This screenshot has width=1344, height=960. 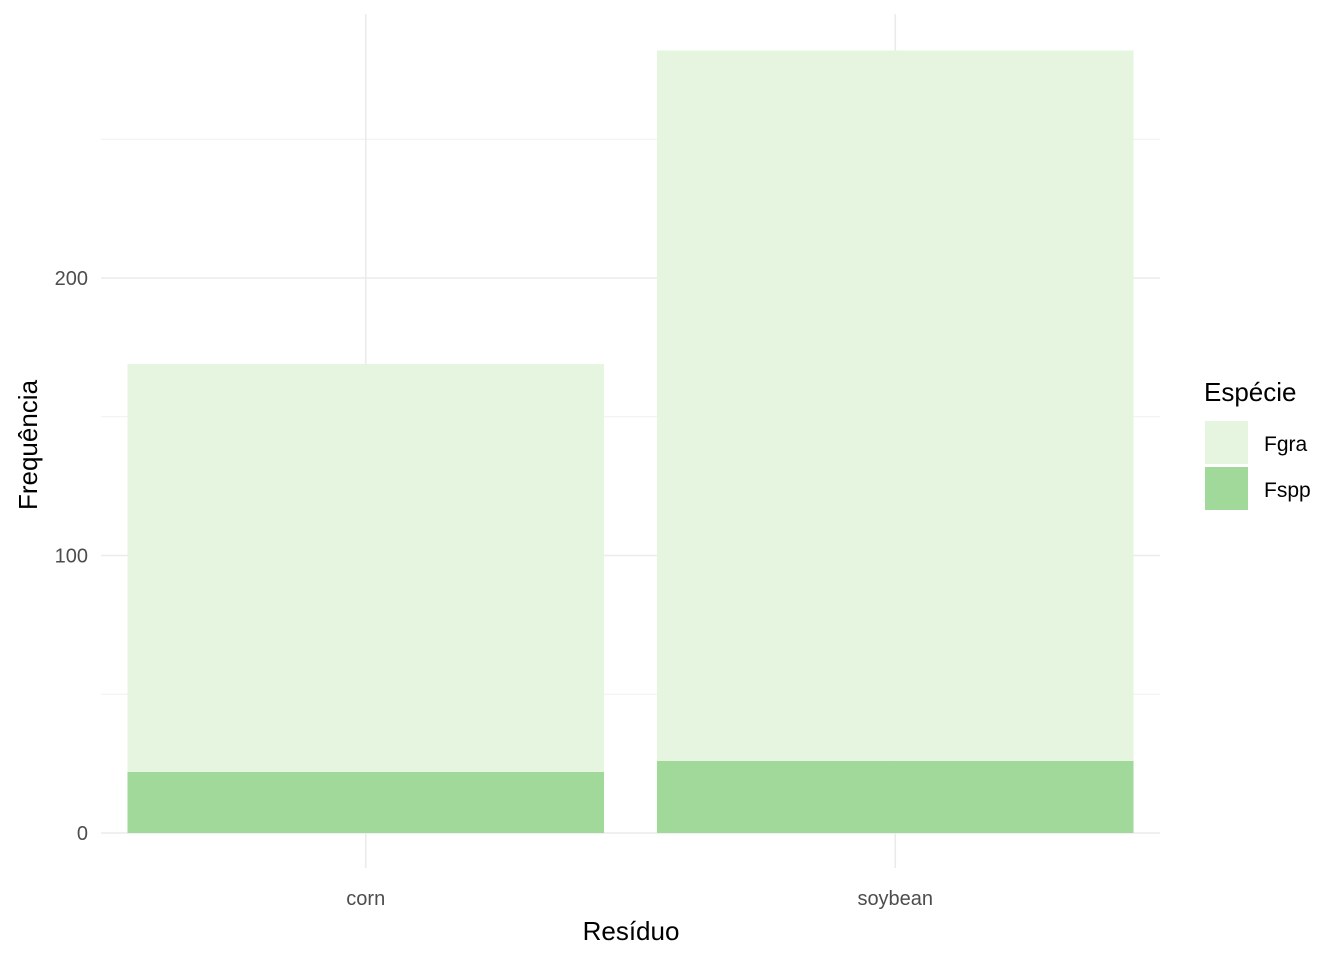 I want to click on y-axis-title: Frequência, so click(x=28, y=444).